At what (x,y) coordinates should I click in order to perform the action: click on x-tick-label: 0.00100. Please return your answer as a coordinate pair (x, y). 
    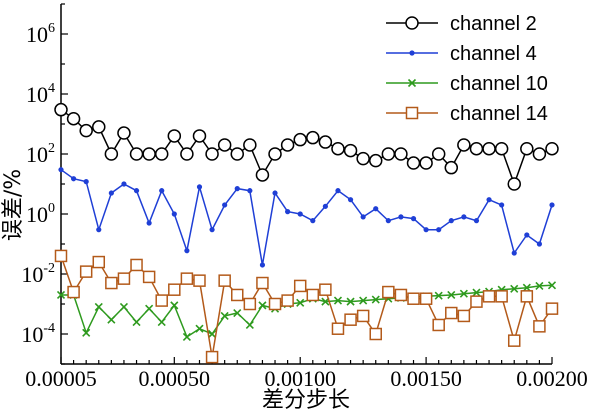
    Looking at the image, I should click on (300, 378).